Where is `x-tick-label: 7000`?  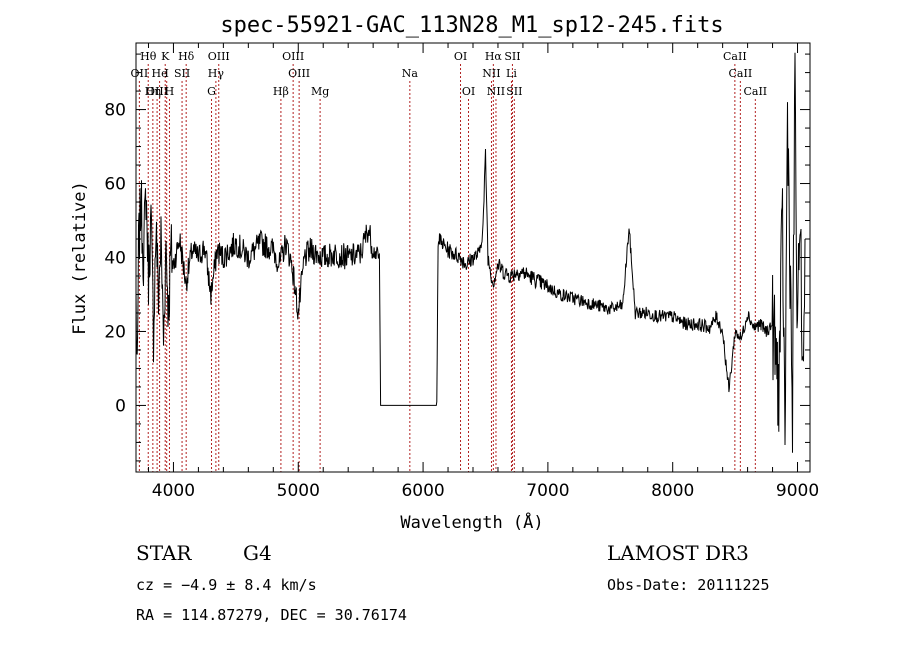
x-tick-label: 7000 is located at coordinates (547, 491).